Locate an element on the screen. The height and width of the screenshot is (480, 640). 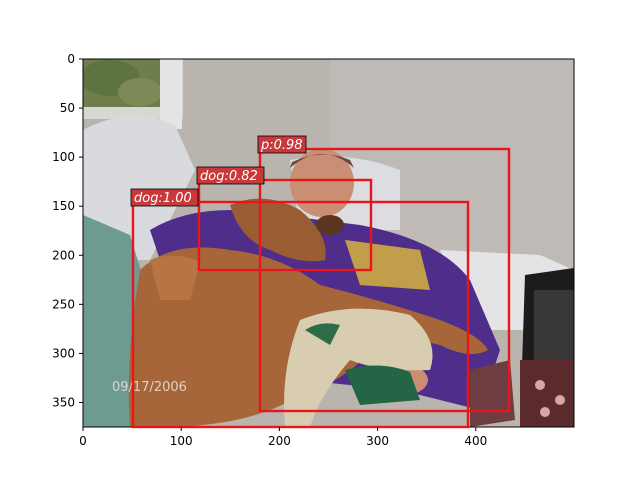
y-tick-label: 150 is located at coordinates (63, 206).